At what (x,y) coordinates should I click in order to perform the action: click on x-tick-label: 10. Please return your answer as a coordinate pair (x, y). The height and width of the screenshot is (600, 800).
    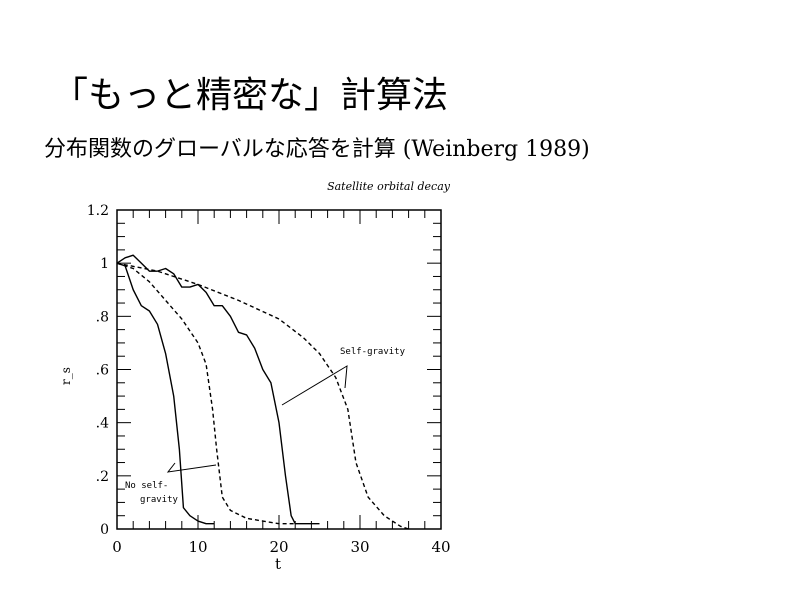
    Looking at the image, I should click on (197, 547).